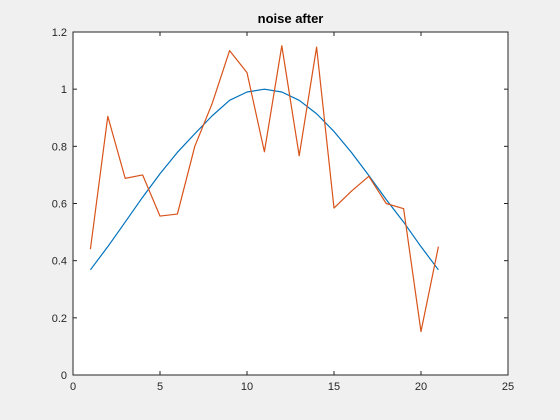 This screenshot has height=420, width=560. What do you see at coordinates (247, 387) in the screenshot?
I see `x-tick-label: 10` at bounding box center [247, 387].